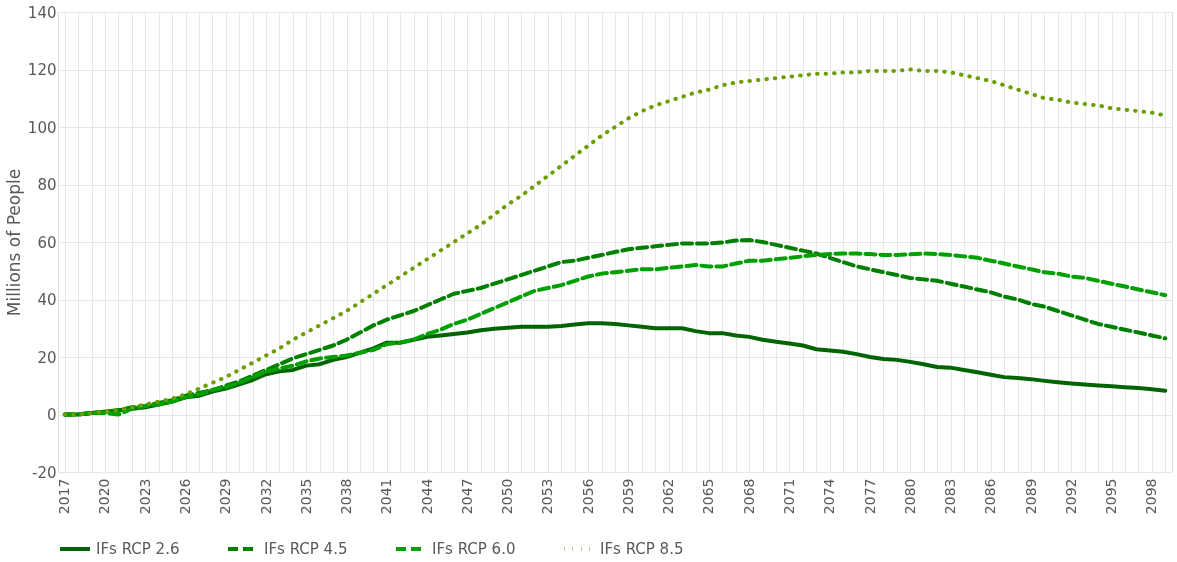 The width and height of the screenshot is (1177, 562). What do you see at coordinates (668, 496) in the screenshot?
I see `x-tick-label: 2062` at bounding box center [668, 496].